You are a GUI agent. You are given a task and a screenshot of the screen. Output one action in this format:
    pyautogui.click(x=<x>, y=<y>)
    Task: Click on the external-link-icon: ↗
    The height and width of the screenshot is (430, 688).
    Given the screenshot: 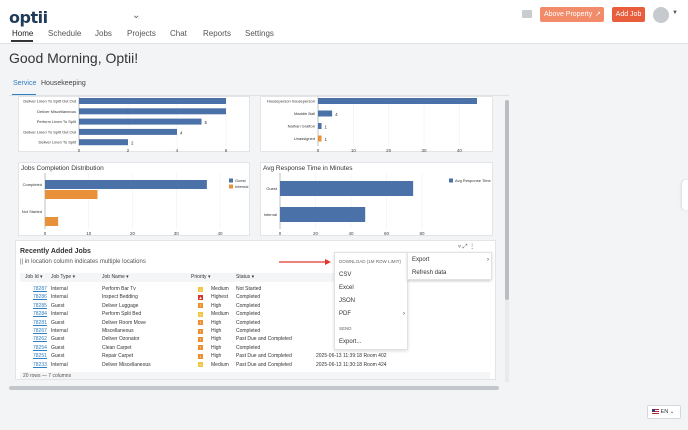 What is the action you would take?
    pyautogui.click(x=598, y=14)
    